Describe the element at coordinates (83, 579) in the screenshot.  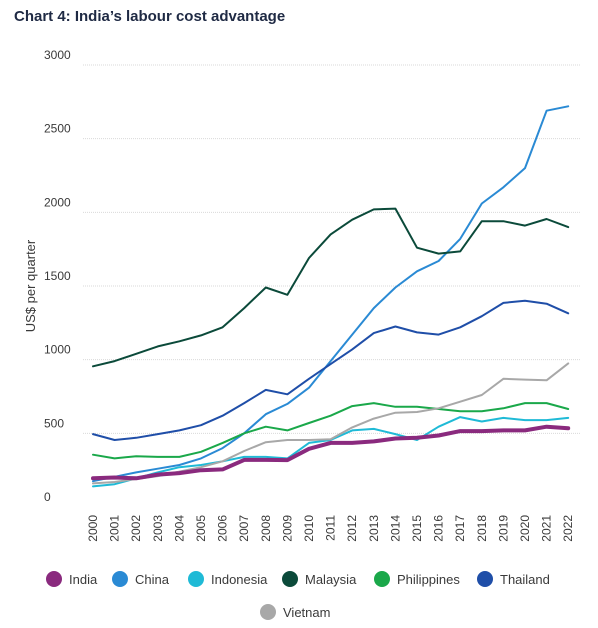
I see `legend-label-india: India` at that location.